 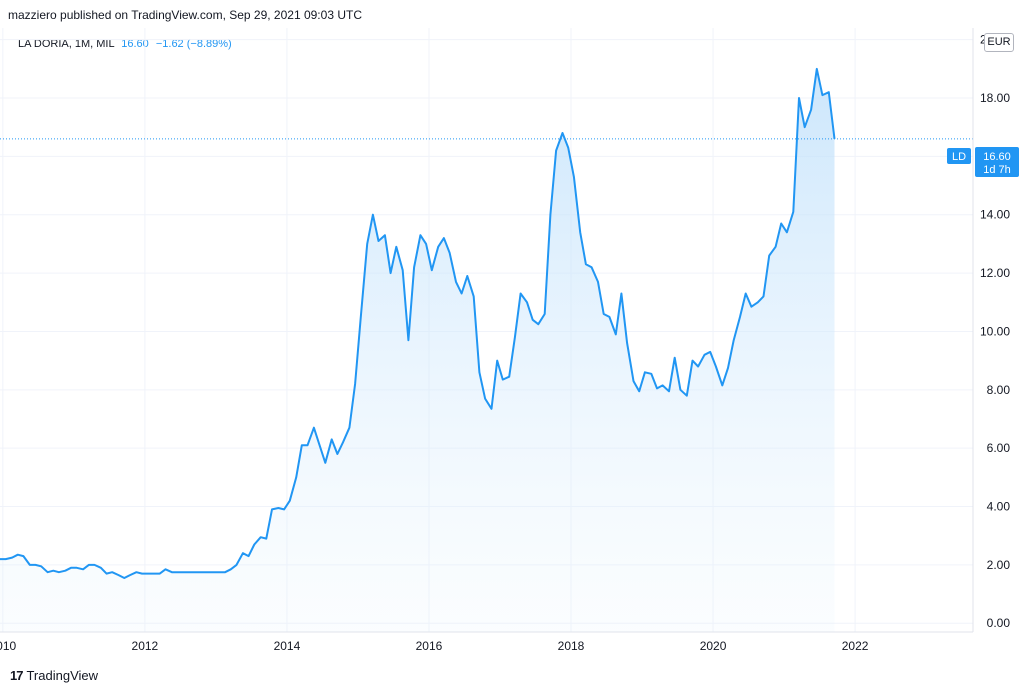 I want to click on y-tick-label: 18.00, so click(x=995, y=98).